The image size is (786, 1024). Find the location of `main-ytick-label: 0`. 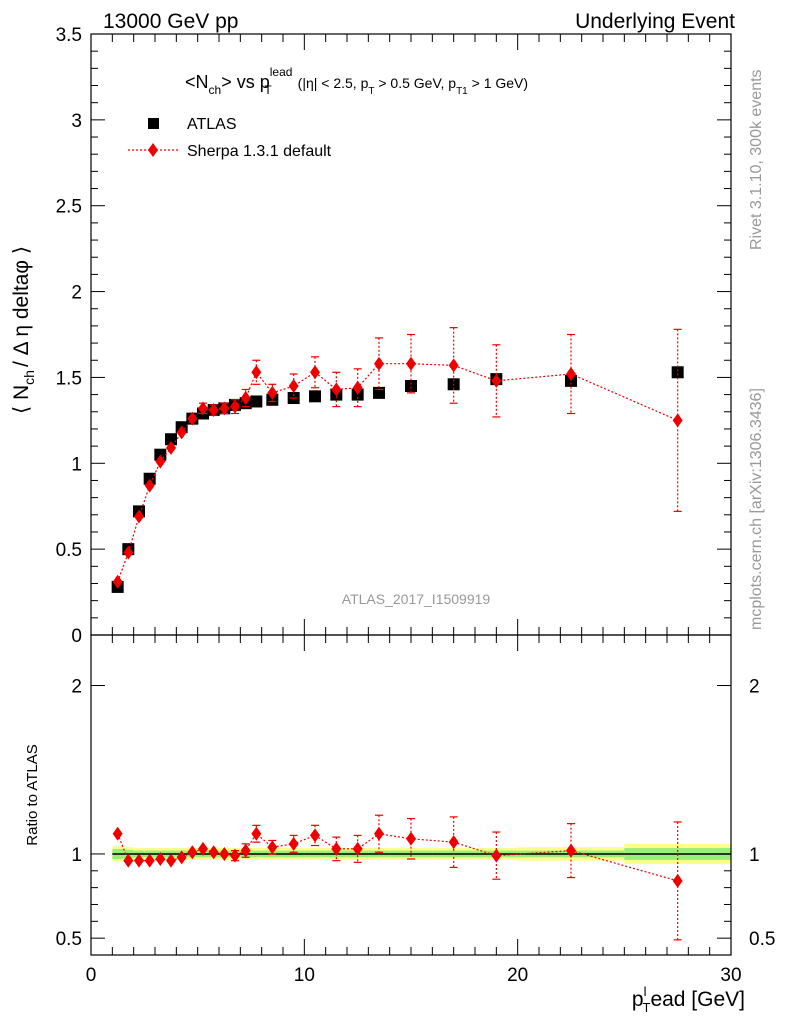

main-ytick-label: 0 is located at coordinates (76, 636).